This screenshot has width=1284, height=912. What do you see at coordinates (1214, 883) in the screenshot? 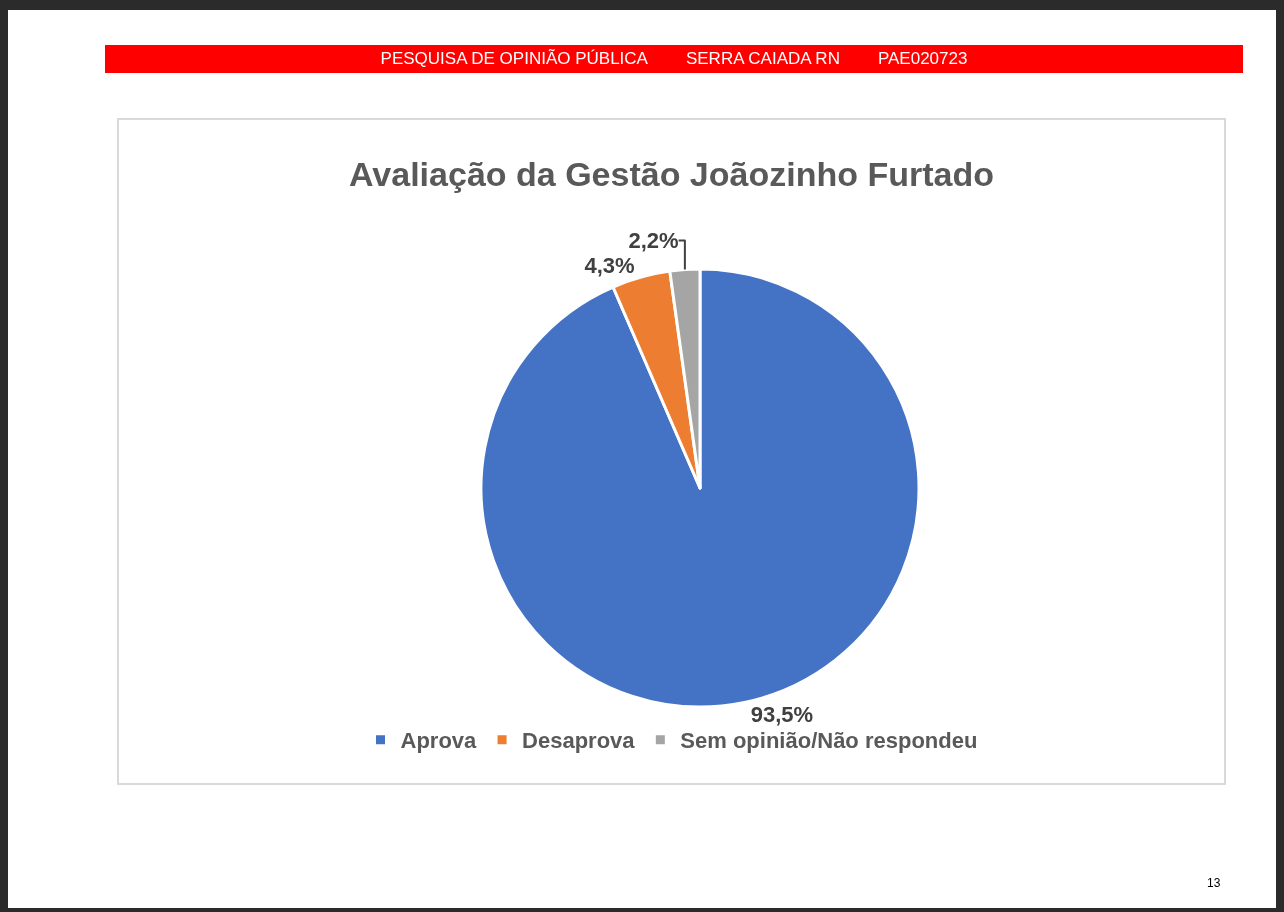
I see `text: 13` at bounding box center [1214, 883].